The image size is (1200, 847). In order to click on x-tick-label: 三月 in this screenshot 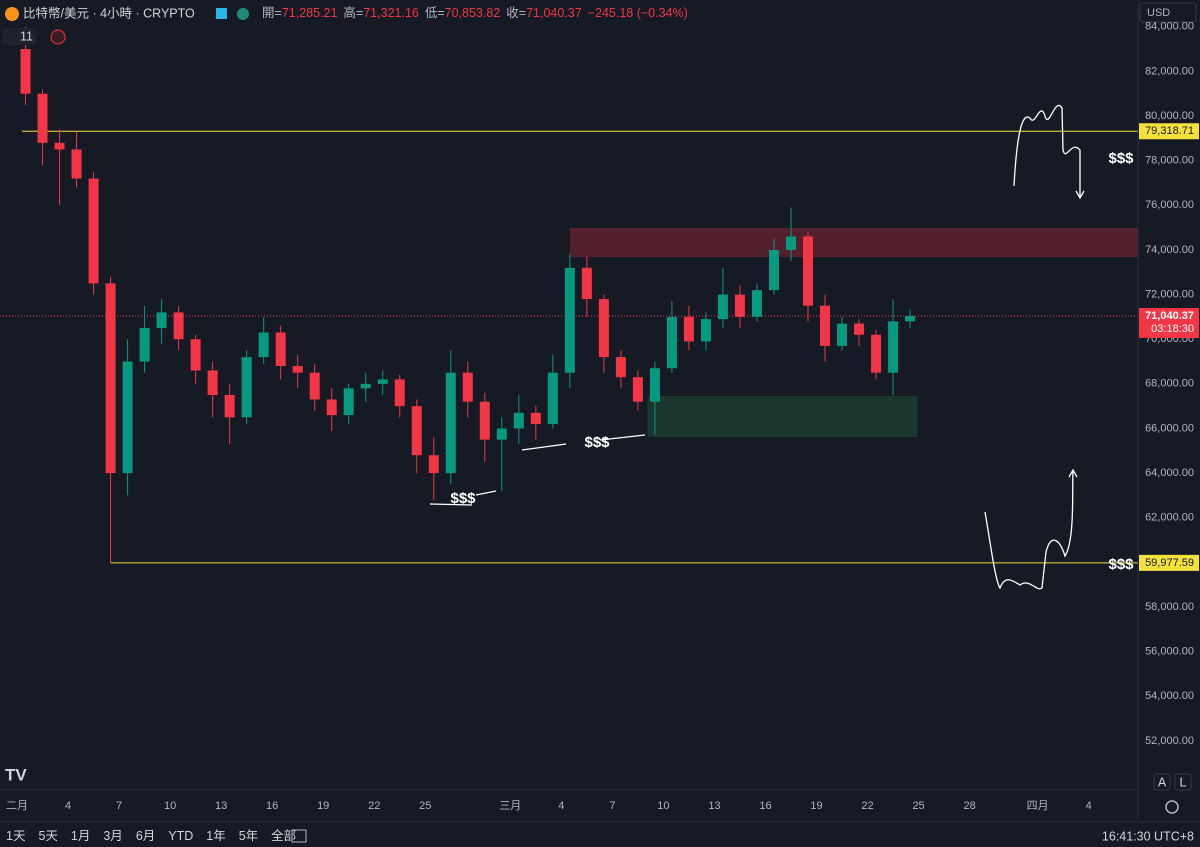, I will do `click(510, 806)`.